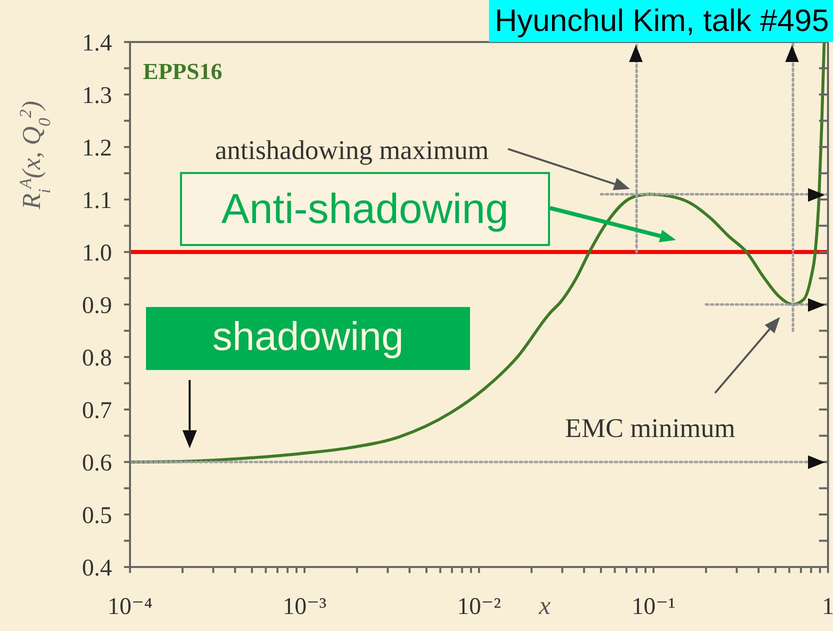 The image size is (833, 631). What do you see at coordinates (654, 607) in the screenshot?
I see `x-tick-label: 10⁻¹` at bounding box center [654, 607].